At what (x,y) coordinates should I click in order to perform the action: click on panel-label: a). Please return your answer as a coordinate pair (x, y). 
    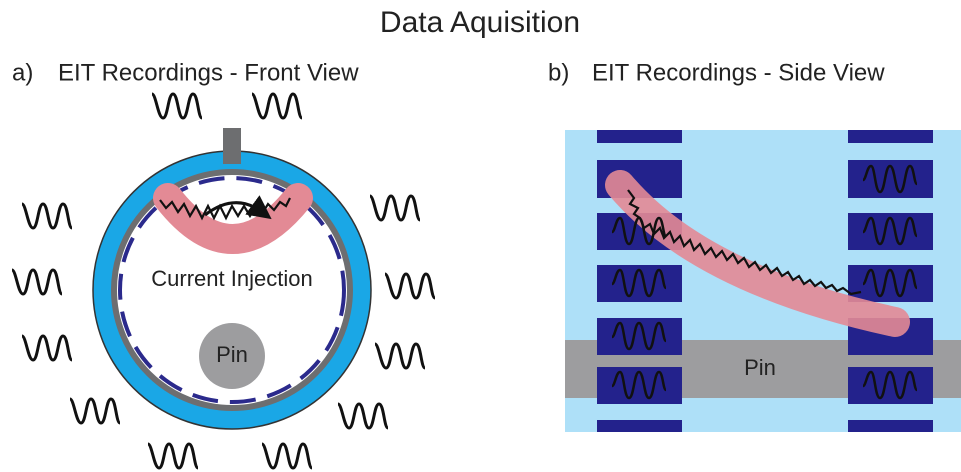
    Looking at the image, I should click on (22, 72).